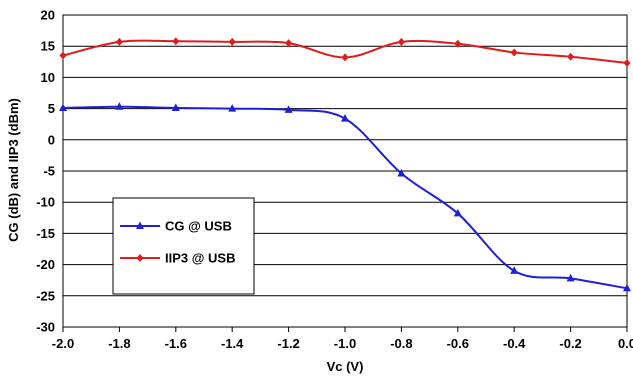  What do you see at coordinates (345, 366) in the screenshot?
I see `x-axis-title: Vc (V)` at bounding box center [345, 366].